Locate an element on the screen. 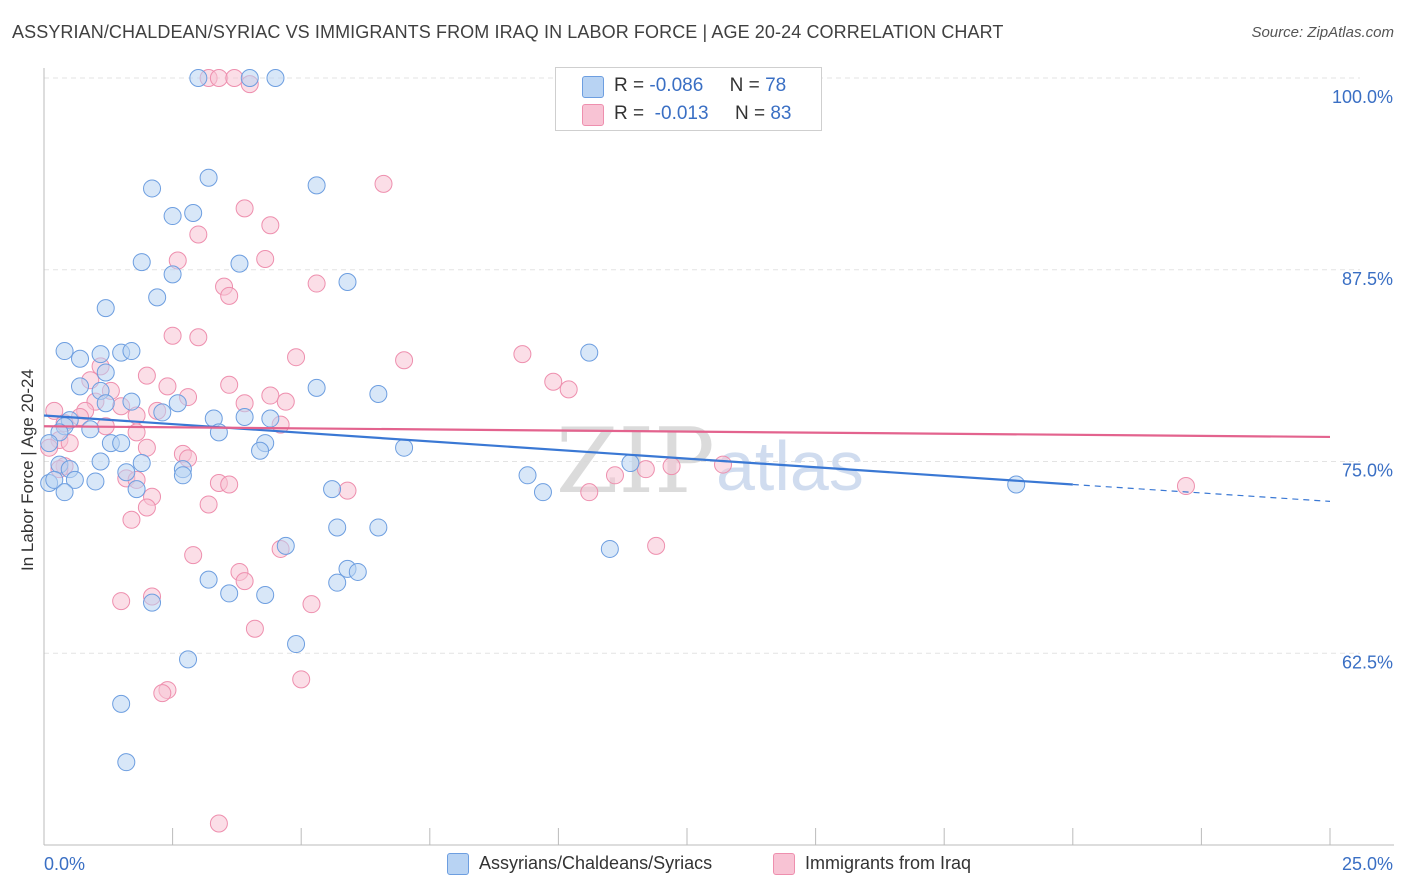 The width and height of the screenshot is (1406, 892). chart-source: Source: ZipAtlas.com is located at coordinates (1322, 32).